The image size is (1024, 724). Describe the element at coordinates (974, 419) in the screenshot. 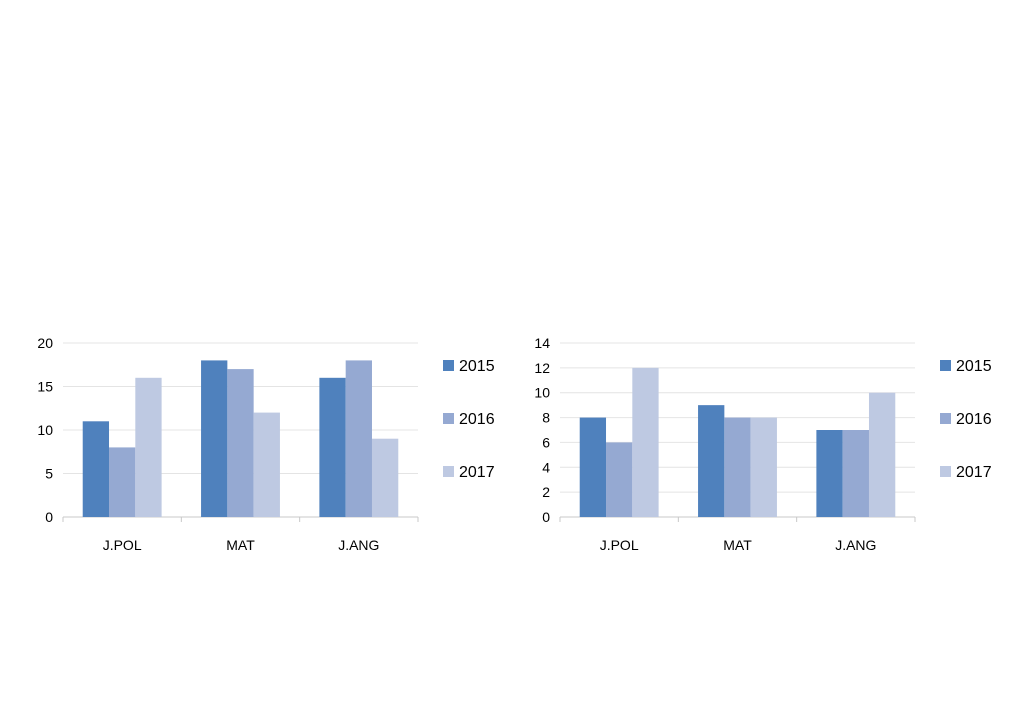

I see `right-legend-label-2016: 2016` at that location.